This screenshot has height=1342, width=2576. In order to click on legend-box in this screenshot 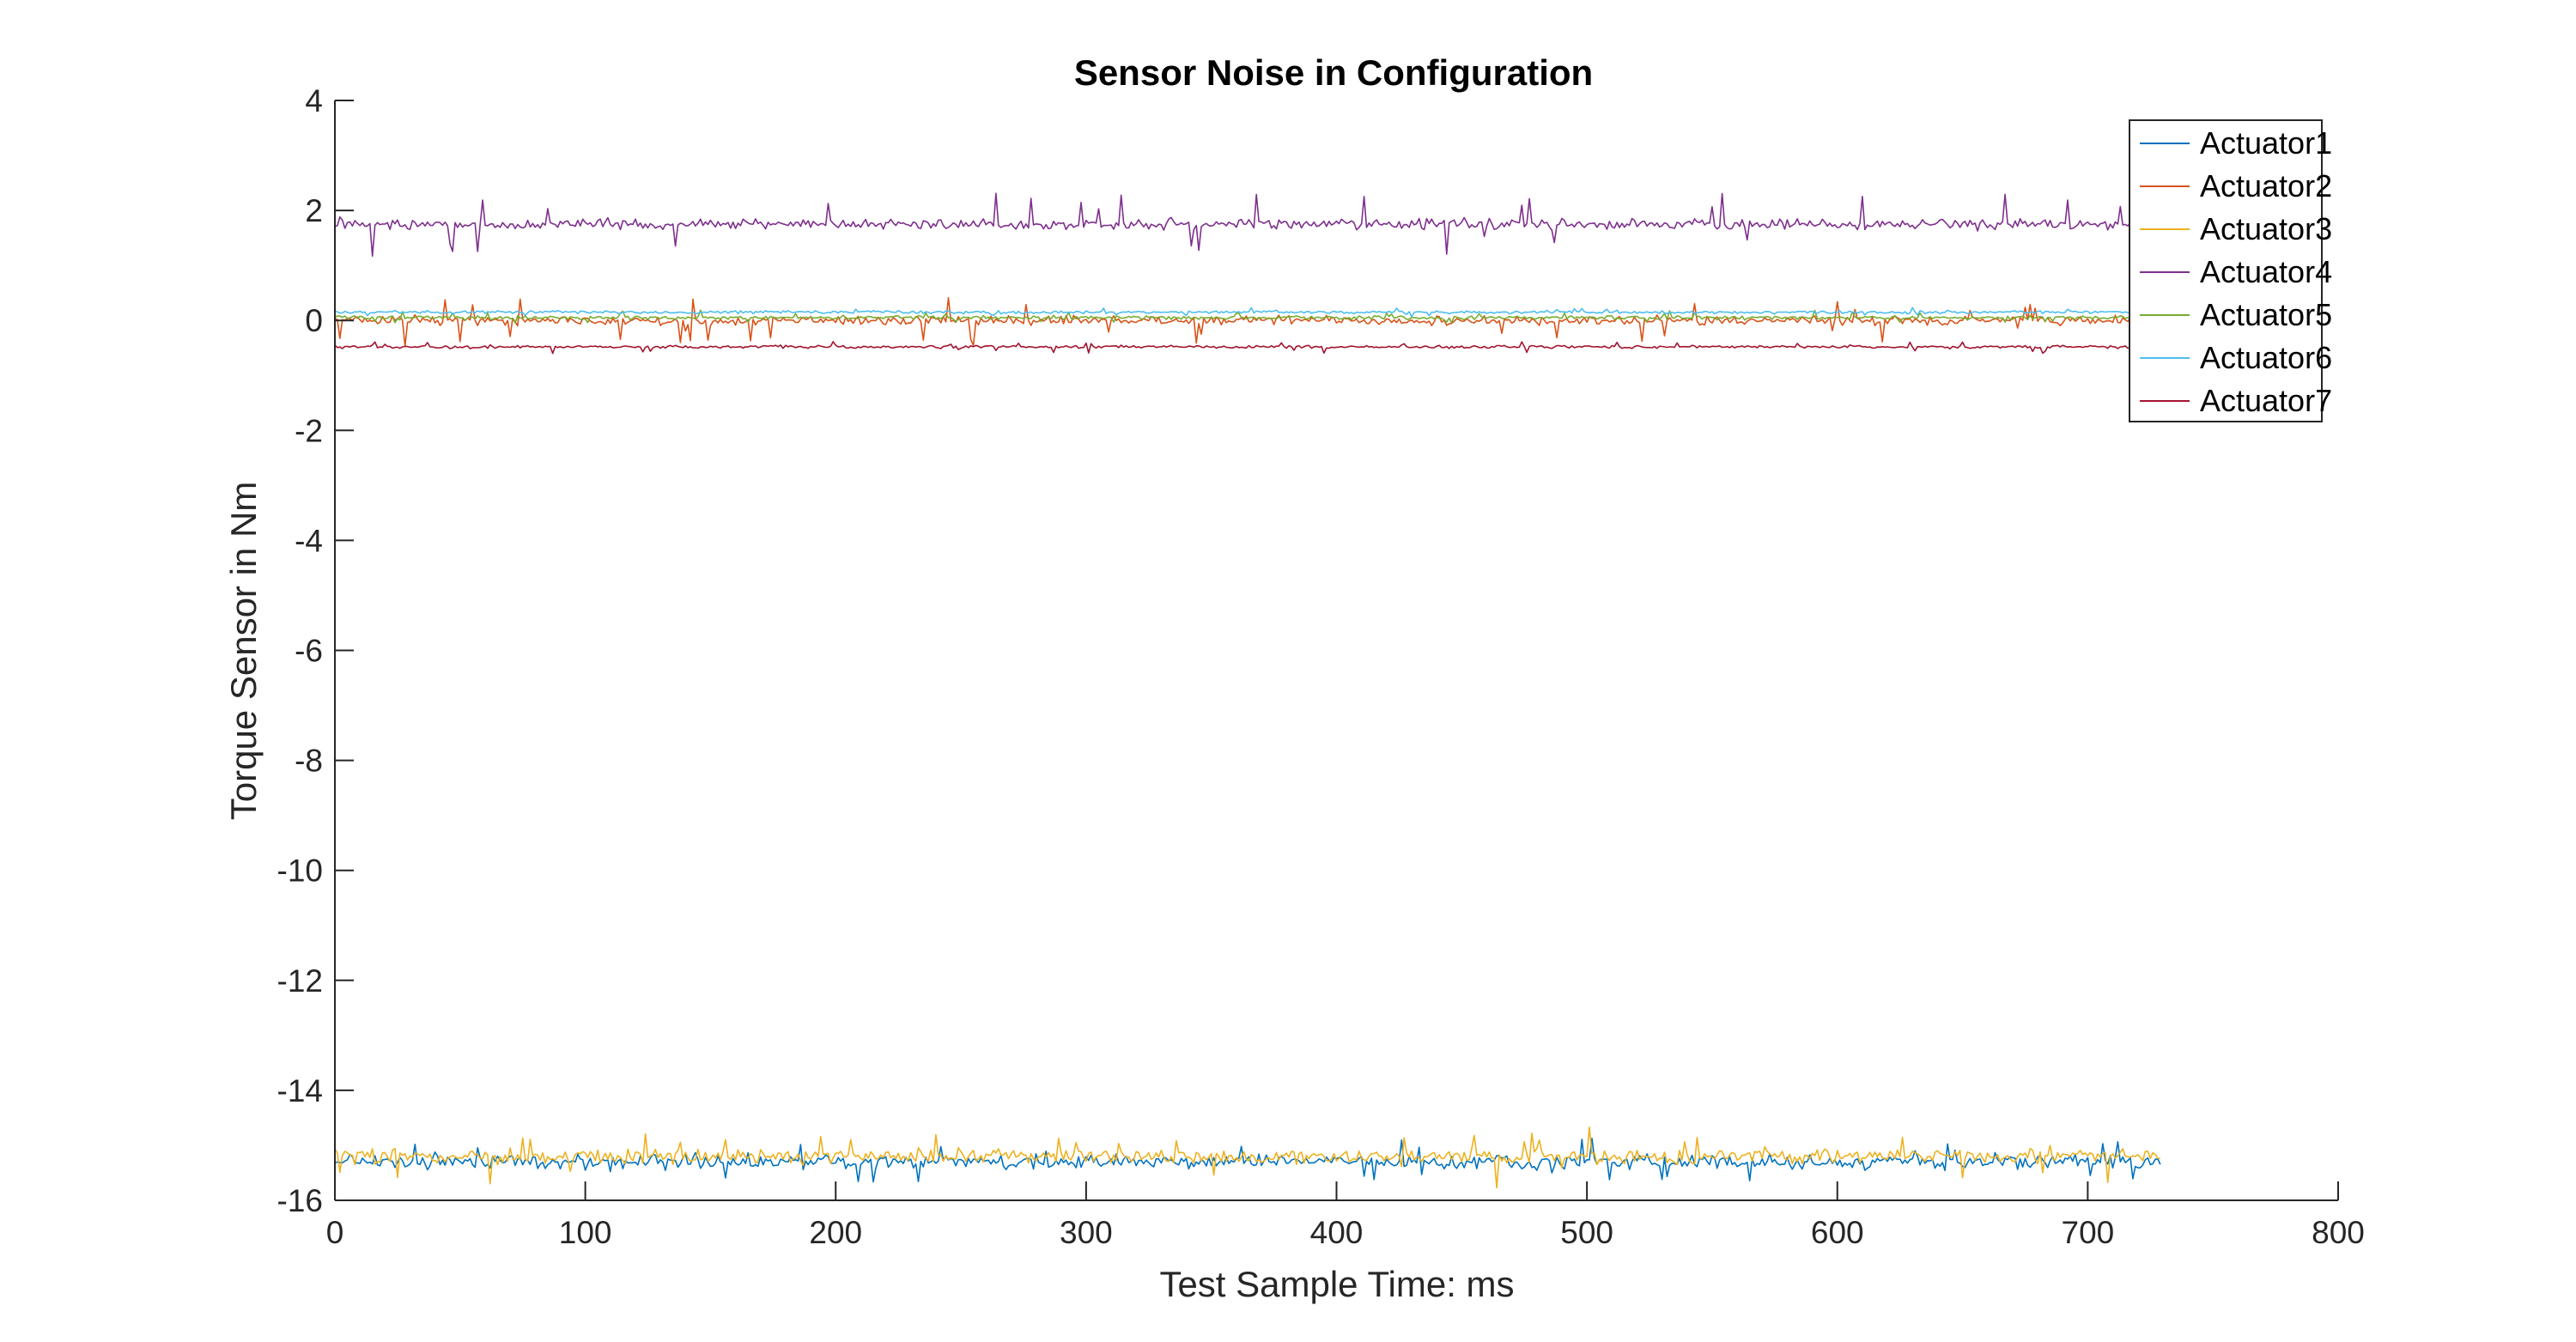, I will do `click(2226, 270)`.